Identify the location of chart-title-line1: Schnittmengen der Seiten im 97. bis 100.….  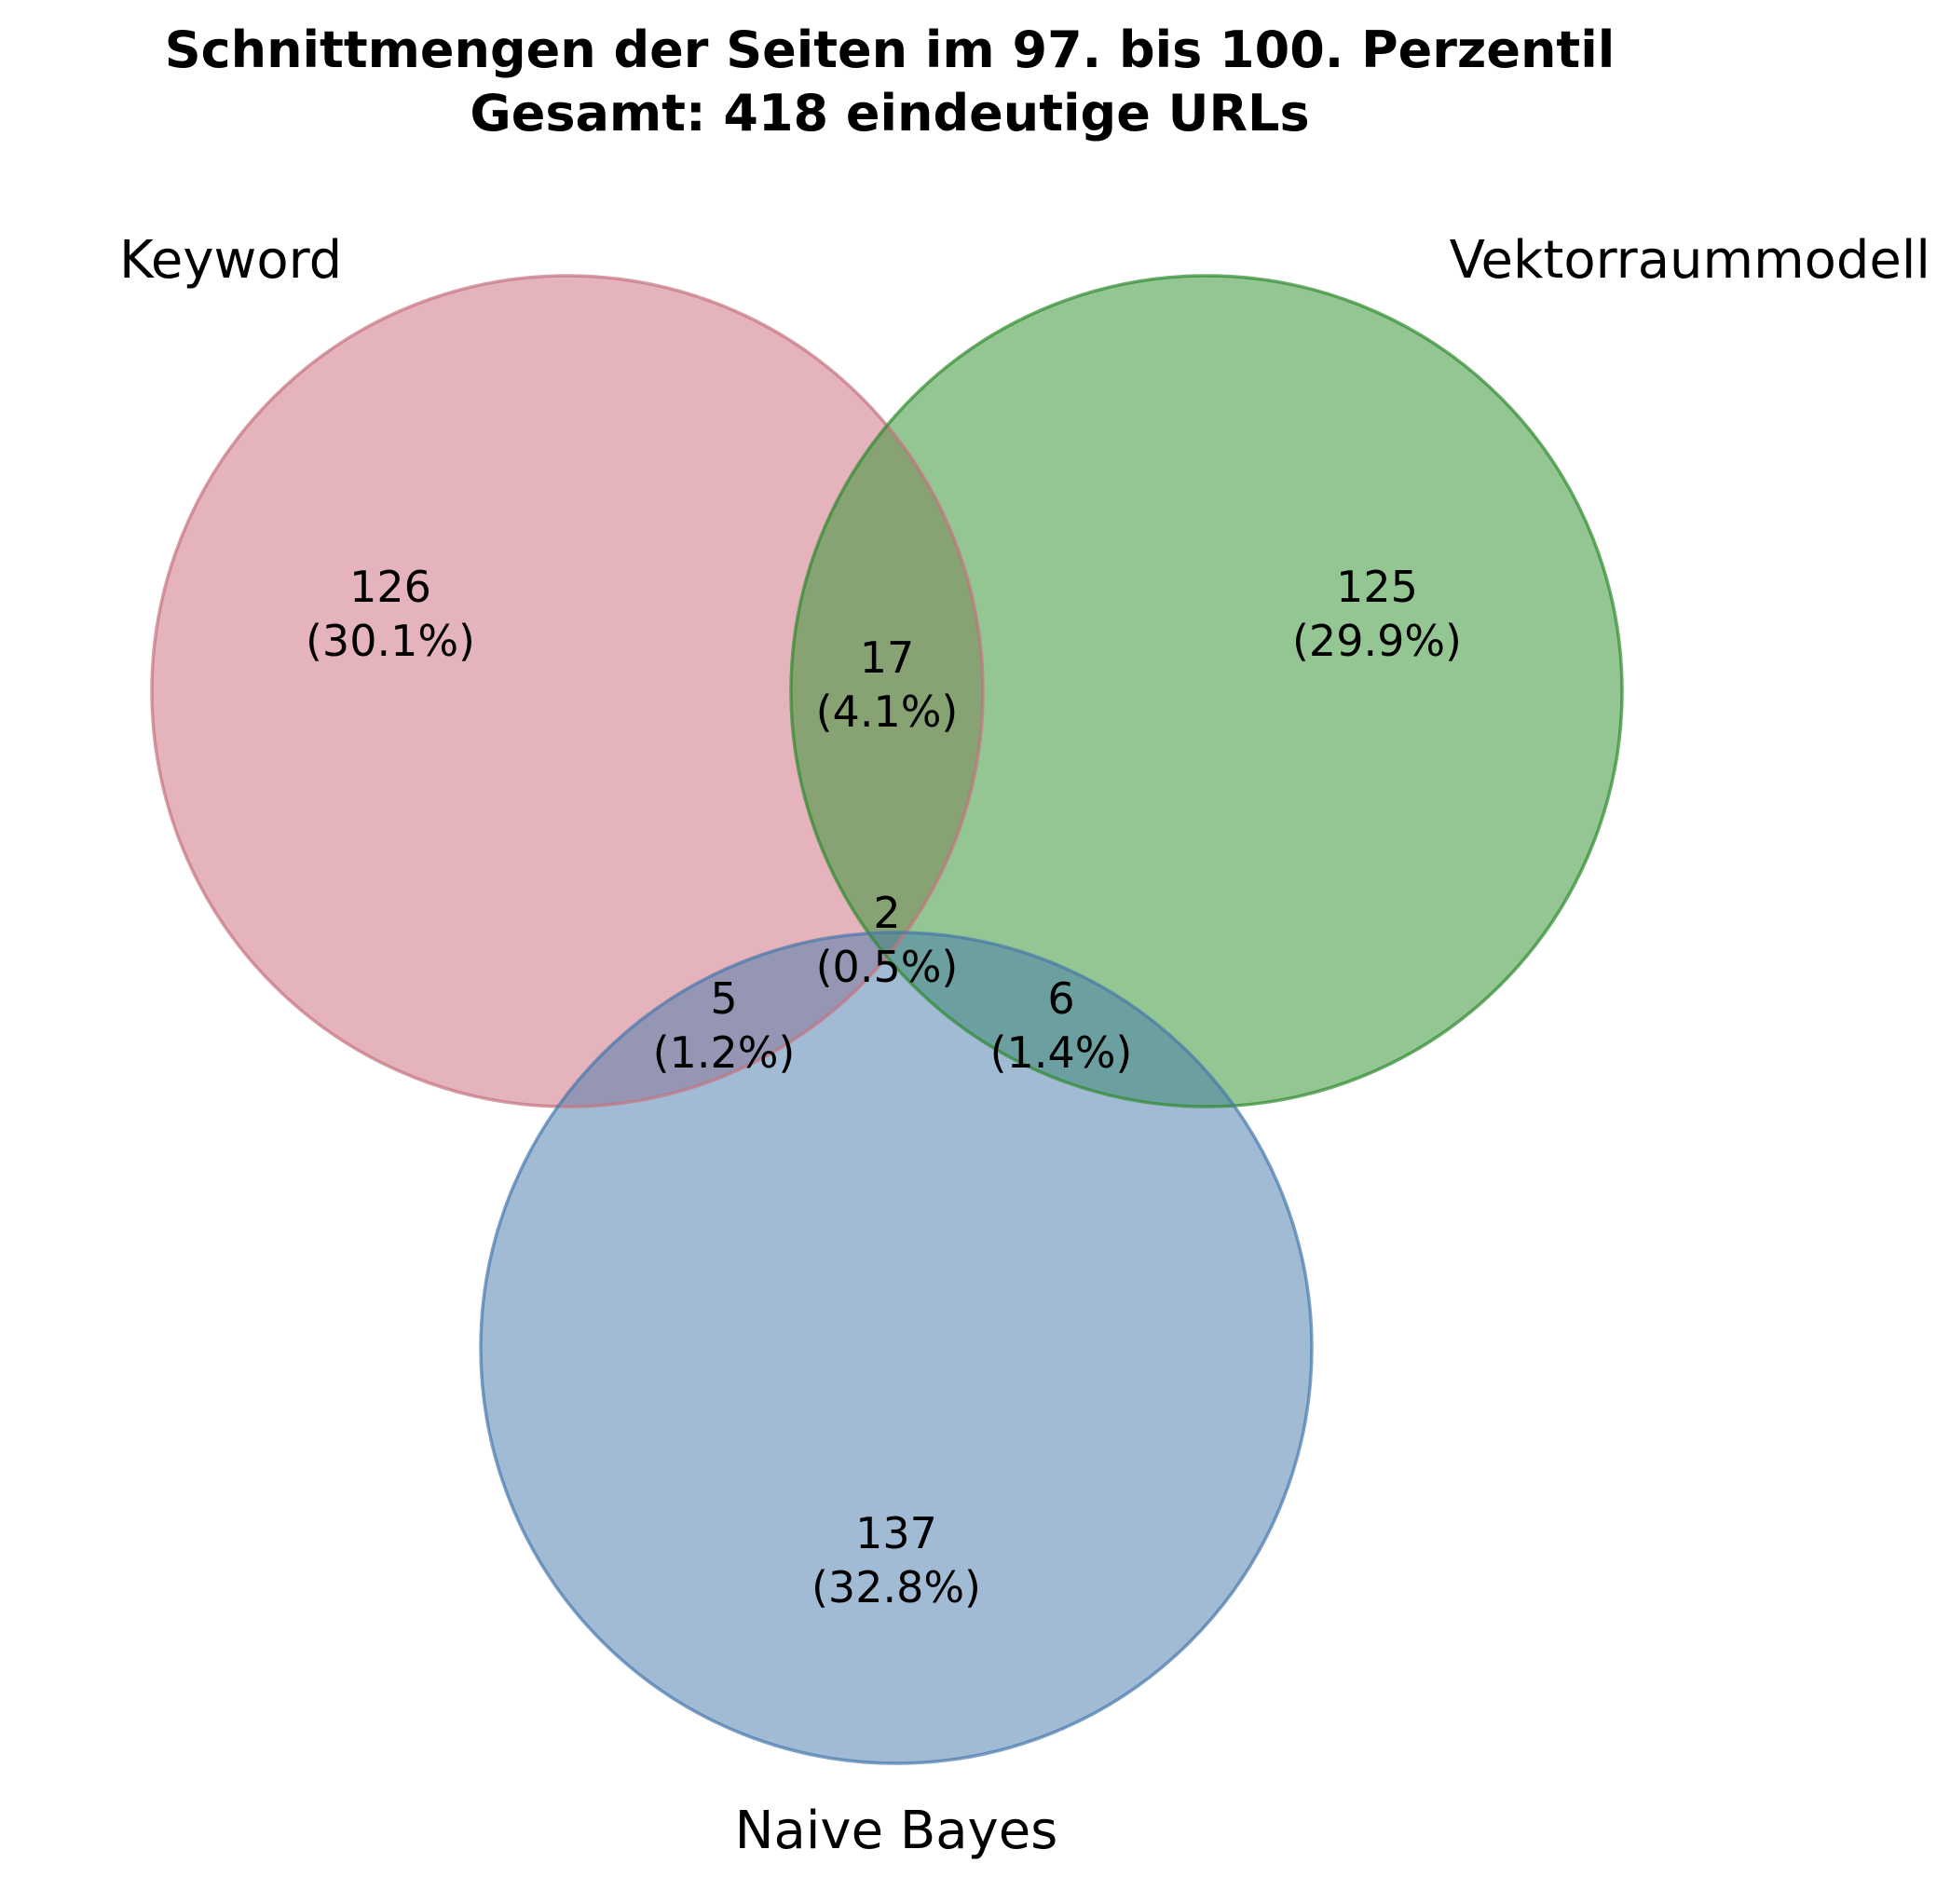
(890, 49).